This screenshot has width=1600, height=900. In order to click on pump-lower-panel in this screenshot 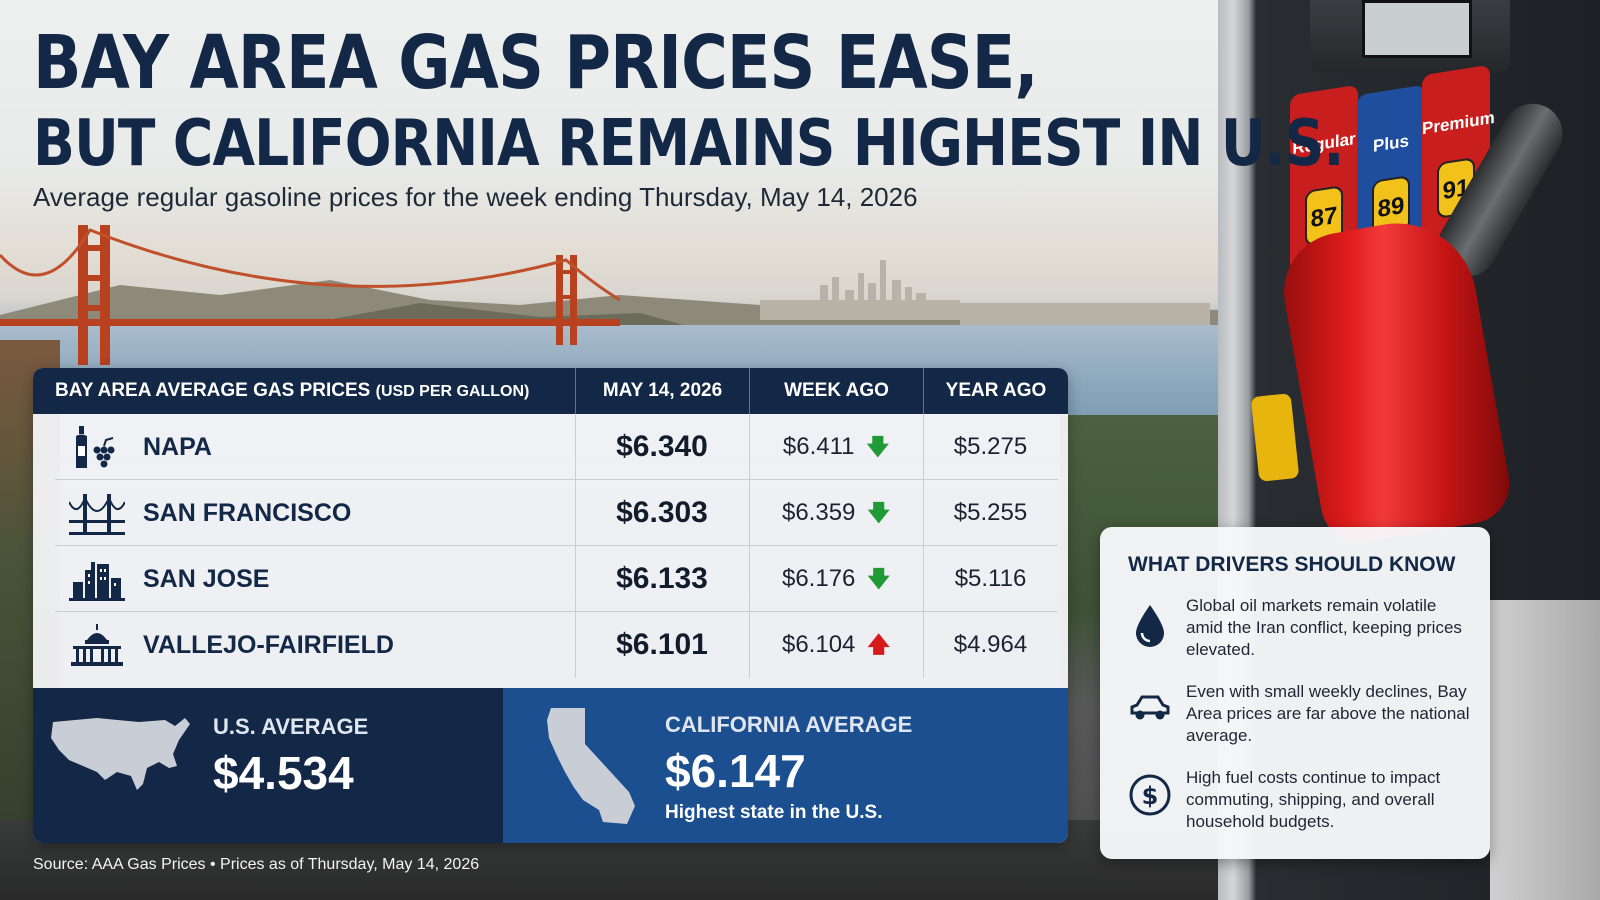, I will do `click(1545, 750)`.